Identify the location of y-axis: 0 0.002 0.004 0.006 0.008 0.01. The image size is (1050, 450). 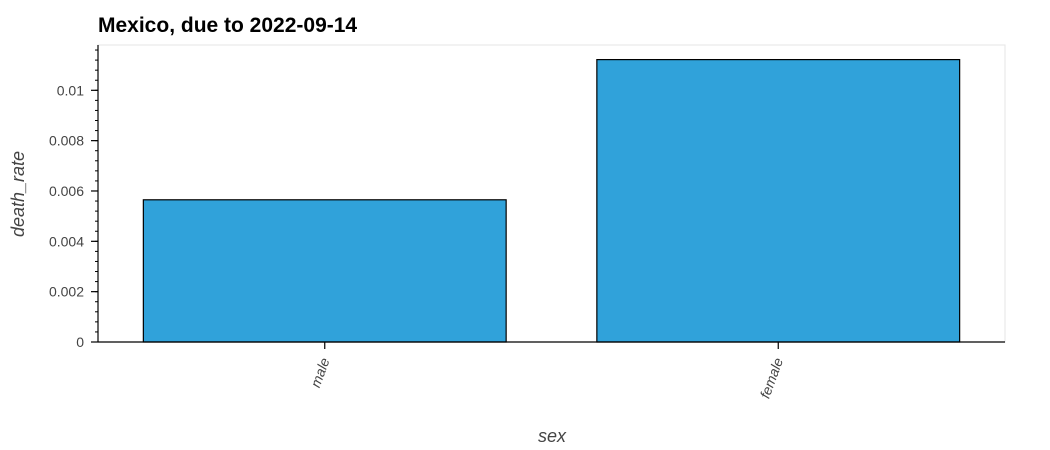
(74, 197).